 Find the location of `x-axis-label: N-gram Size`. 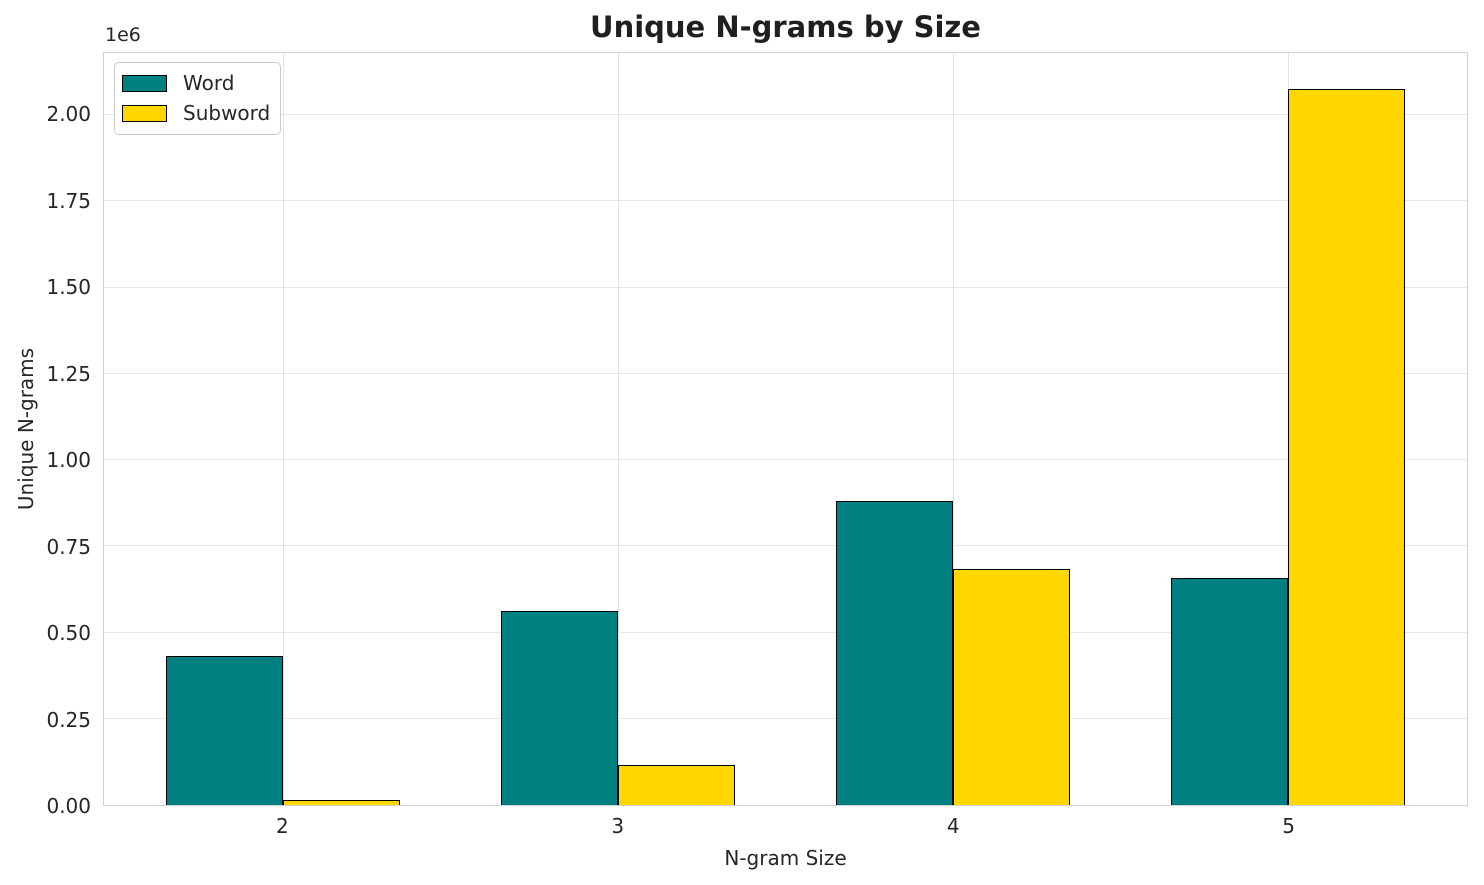

x-axis-label: N-gram Size is located at coordinates (785, 858).